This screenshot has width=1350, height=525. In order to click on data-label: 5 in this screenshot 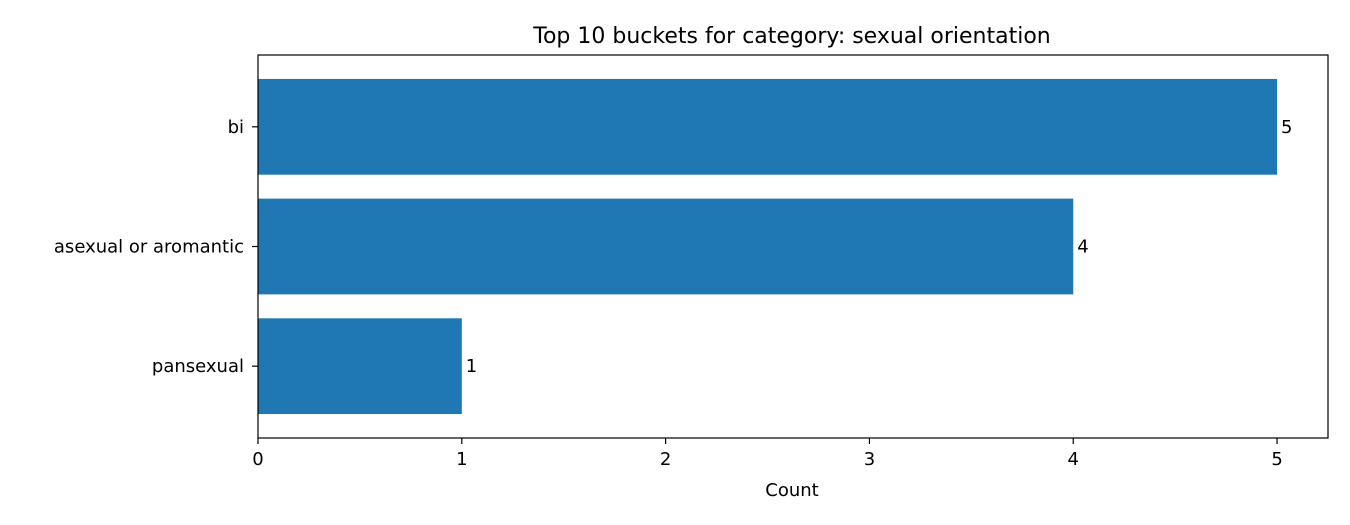, I will do `click(1286, 127)`.